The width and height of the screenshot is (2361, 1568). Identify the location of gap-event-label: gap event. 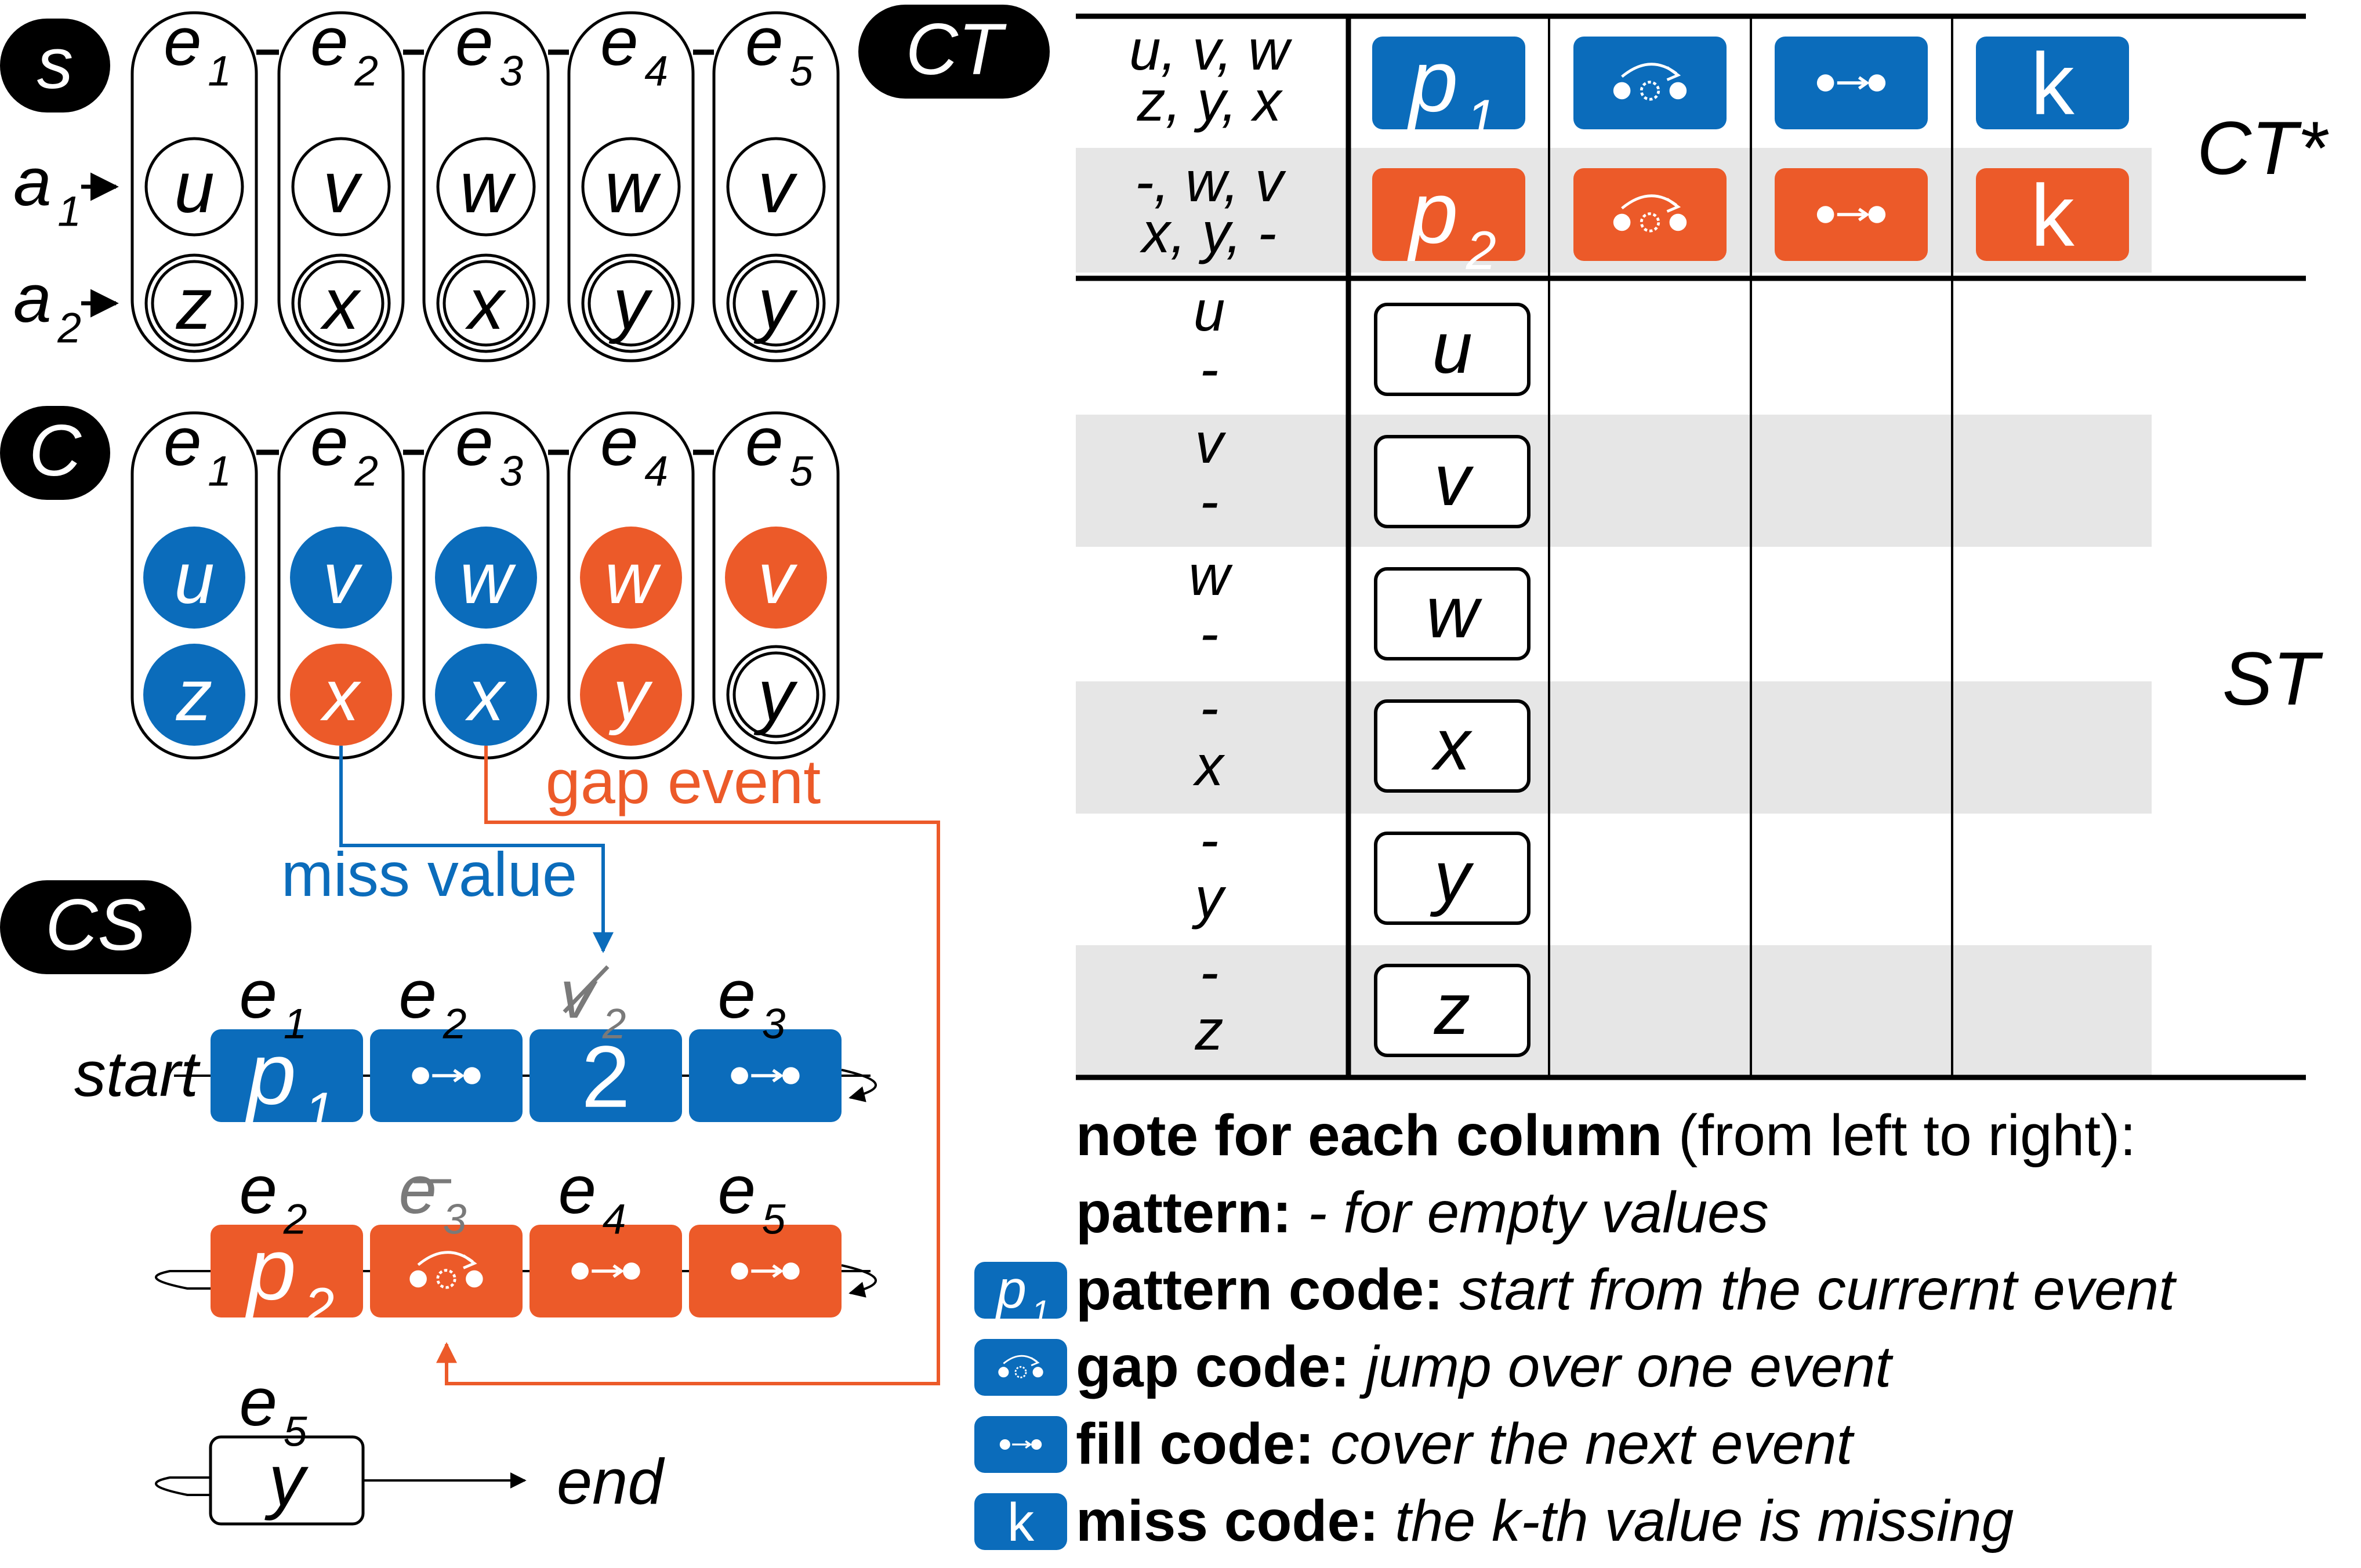
(683, 781).